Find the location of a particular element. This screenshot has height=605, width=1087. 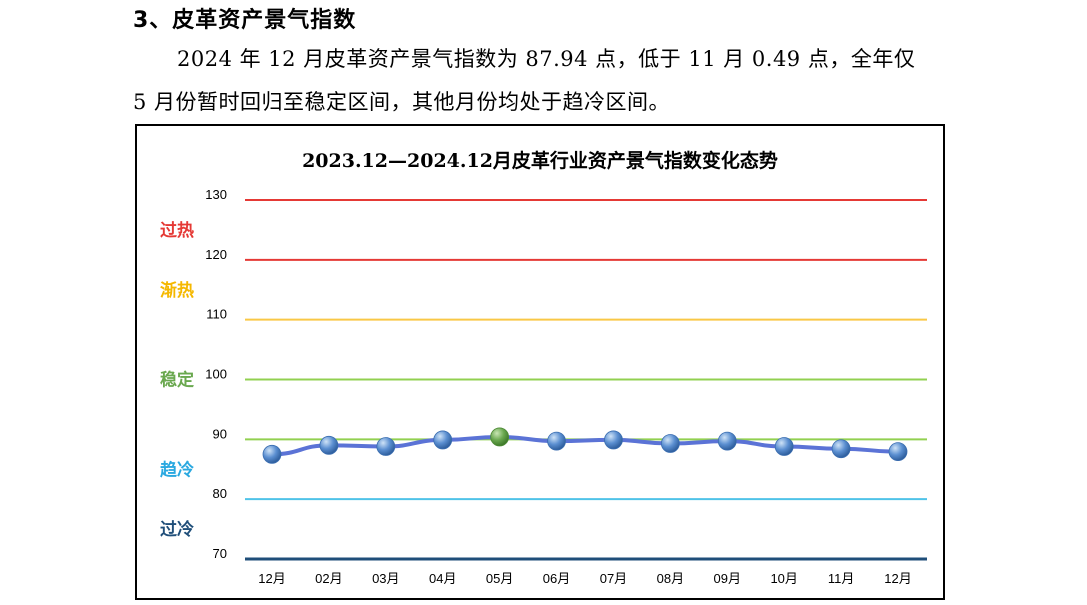

x-tick-label: 05月 is located at coordinates (499, 578).